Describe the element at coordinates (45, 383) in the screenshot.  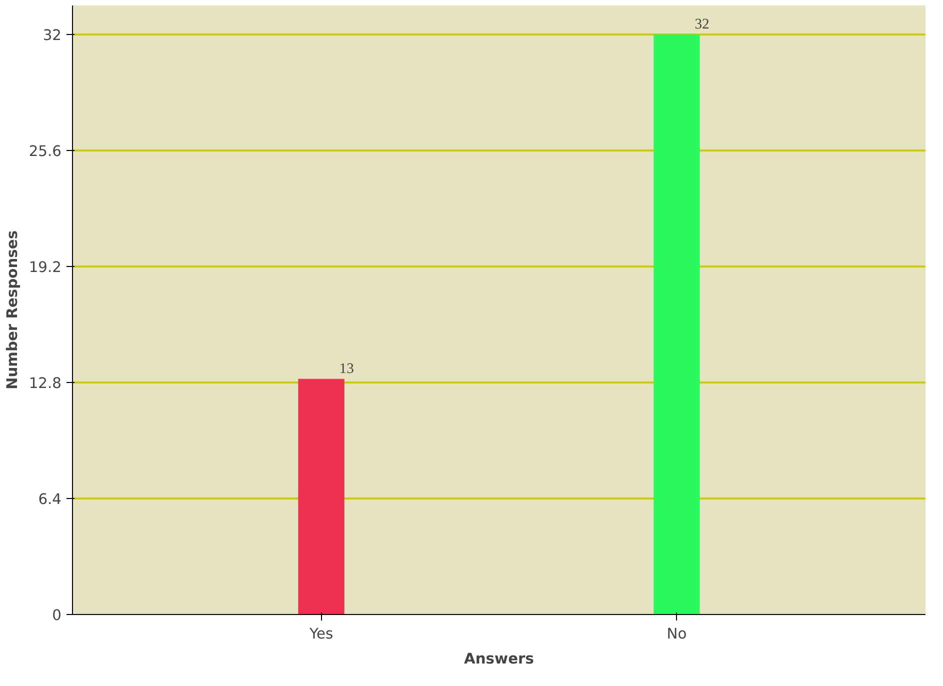
I see `y-tick-label: 12.8` at that location.